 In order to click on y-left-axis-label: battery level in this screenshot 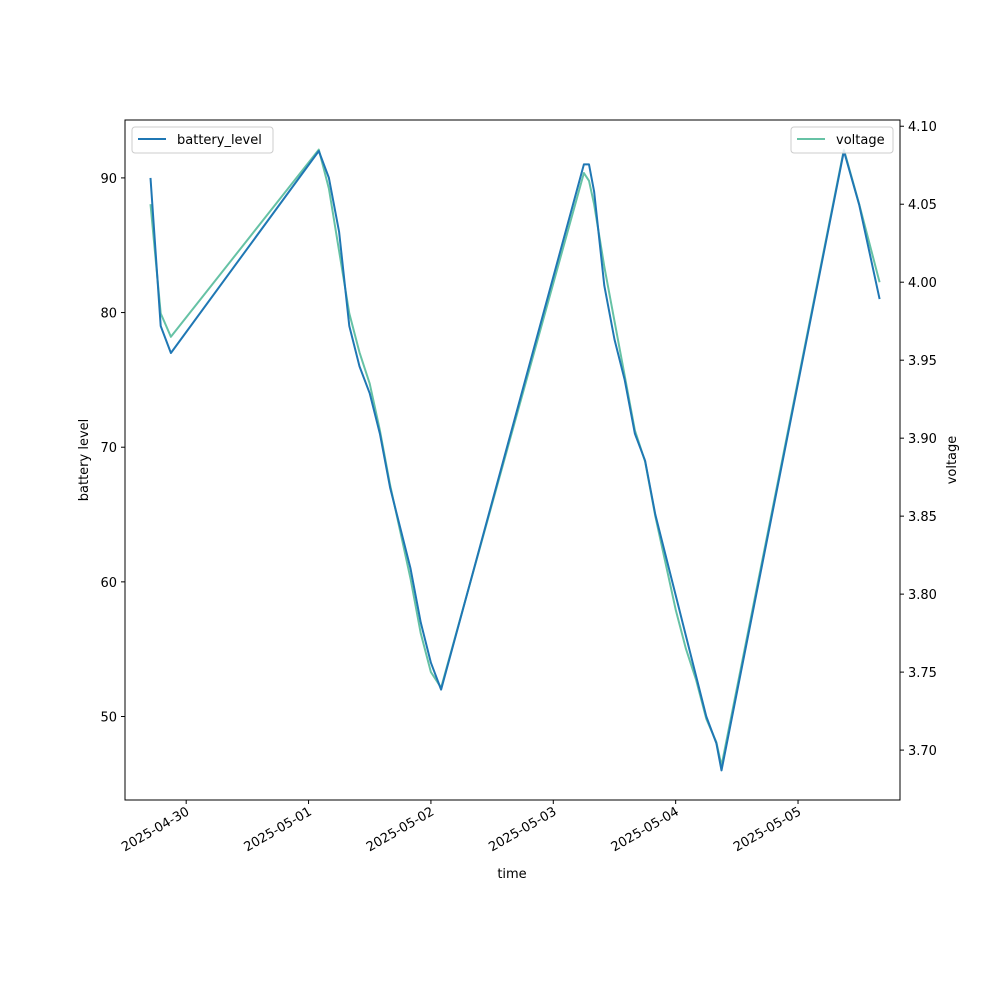, I will do `click(84, 460)`.